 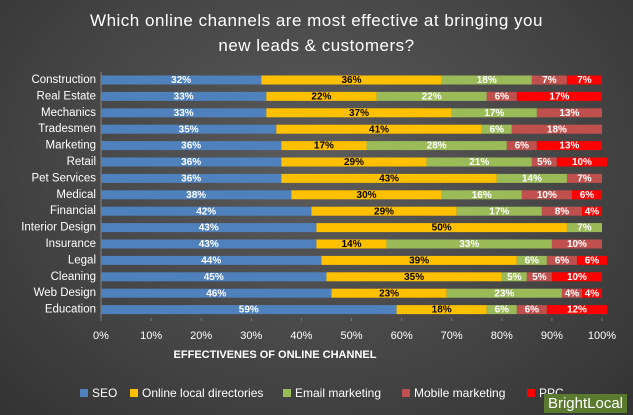 What do you see at coordinates (459, 393) in the screenshot?
I see `legend-label: Mobile marketing` at bounding box center [459, 393].